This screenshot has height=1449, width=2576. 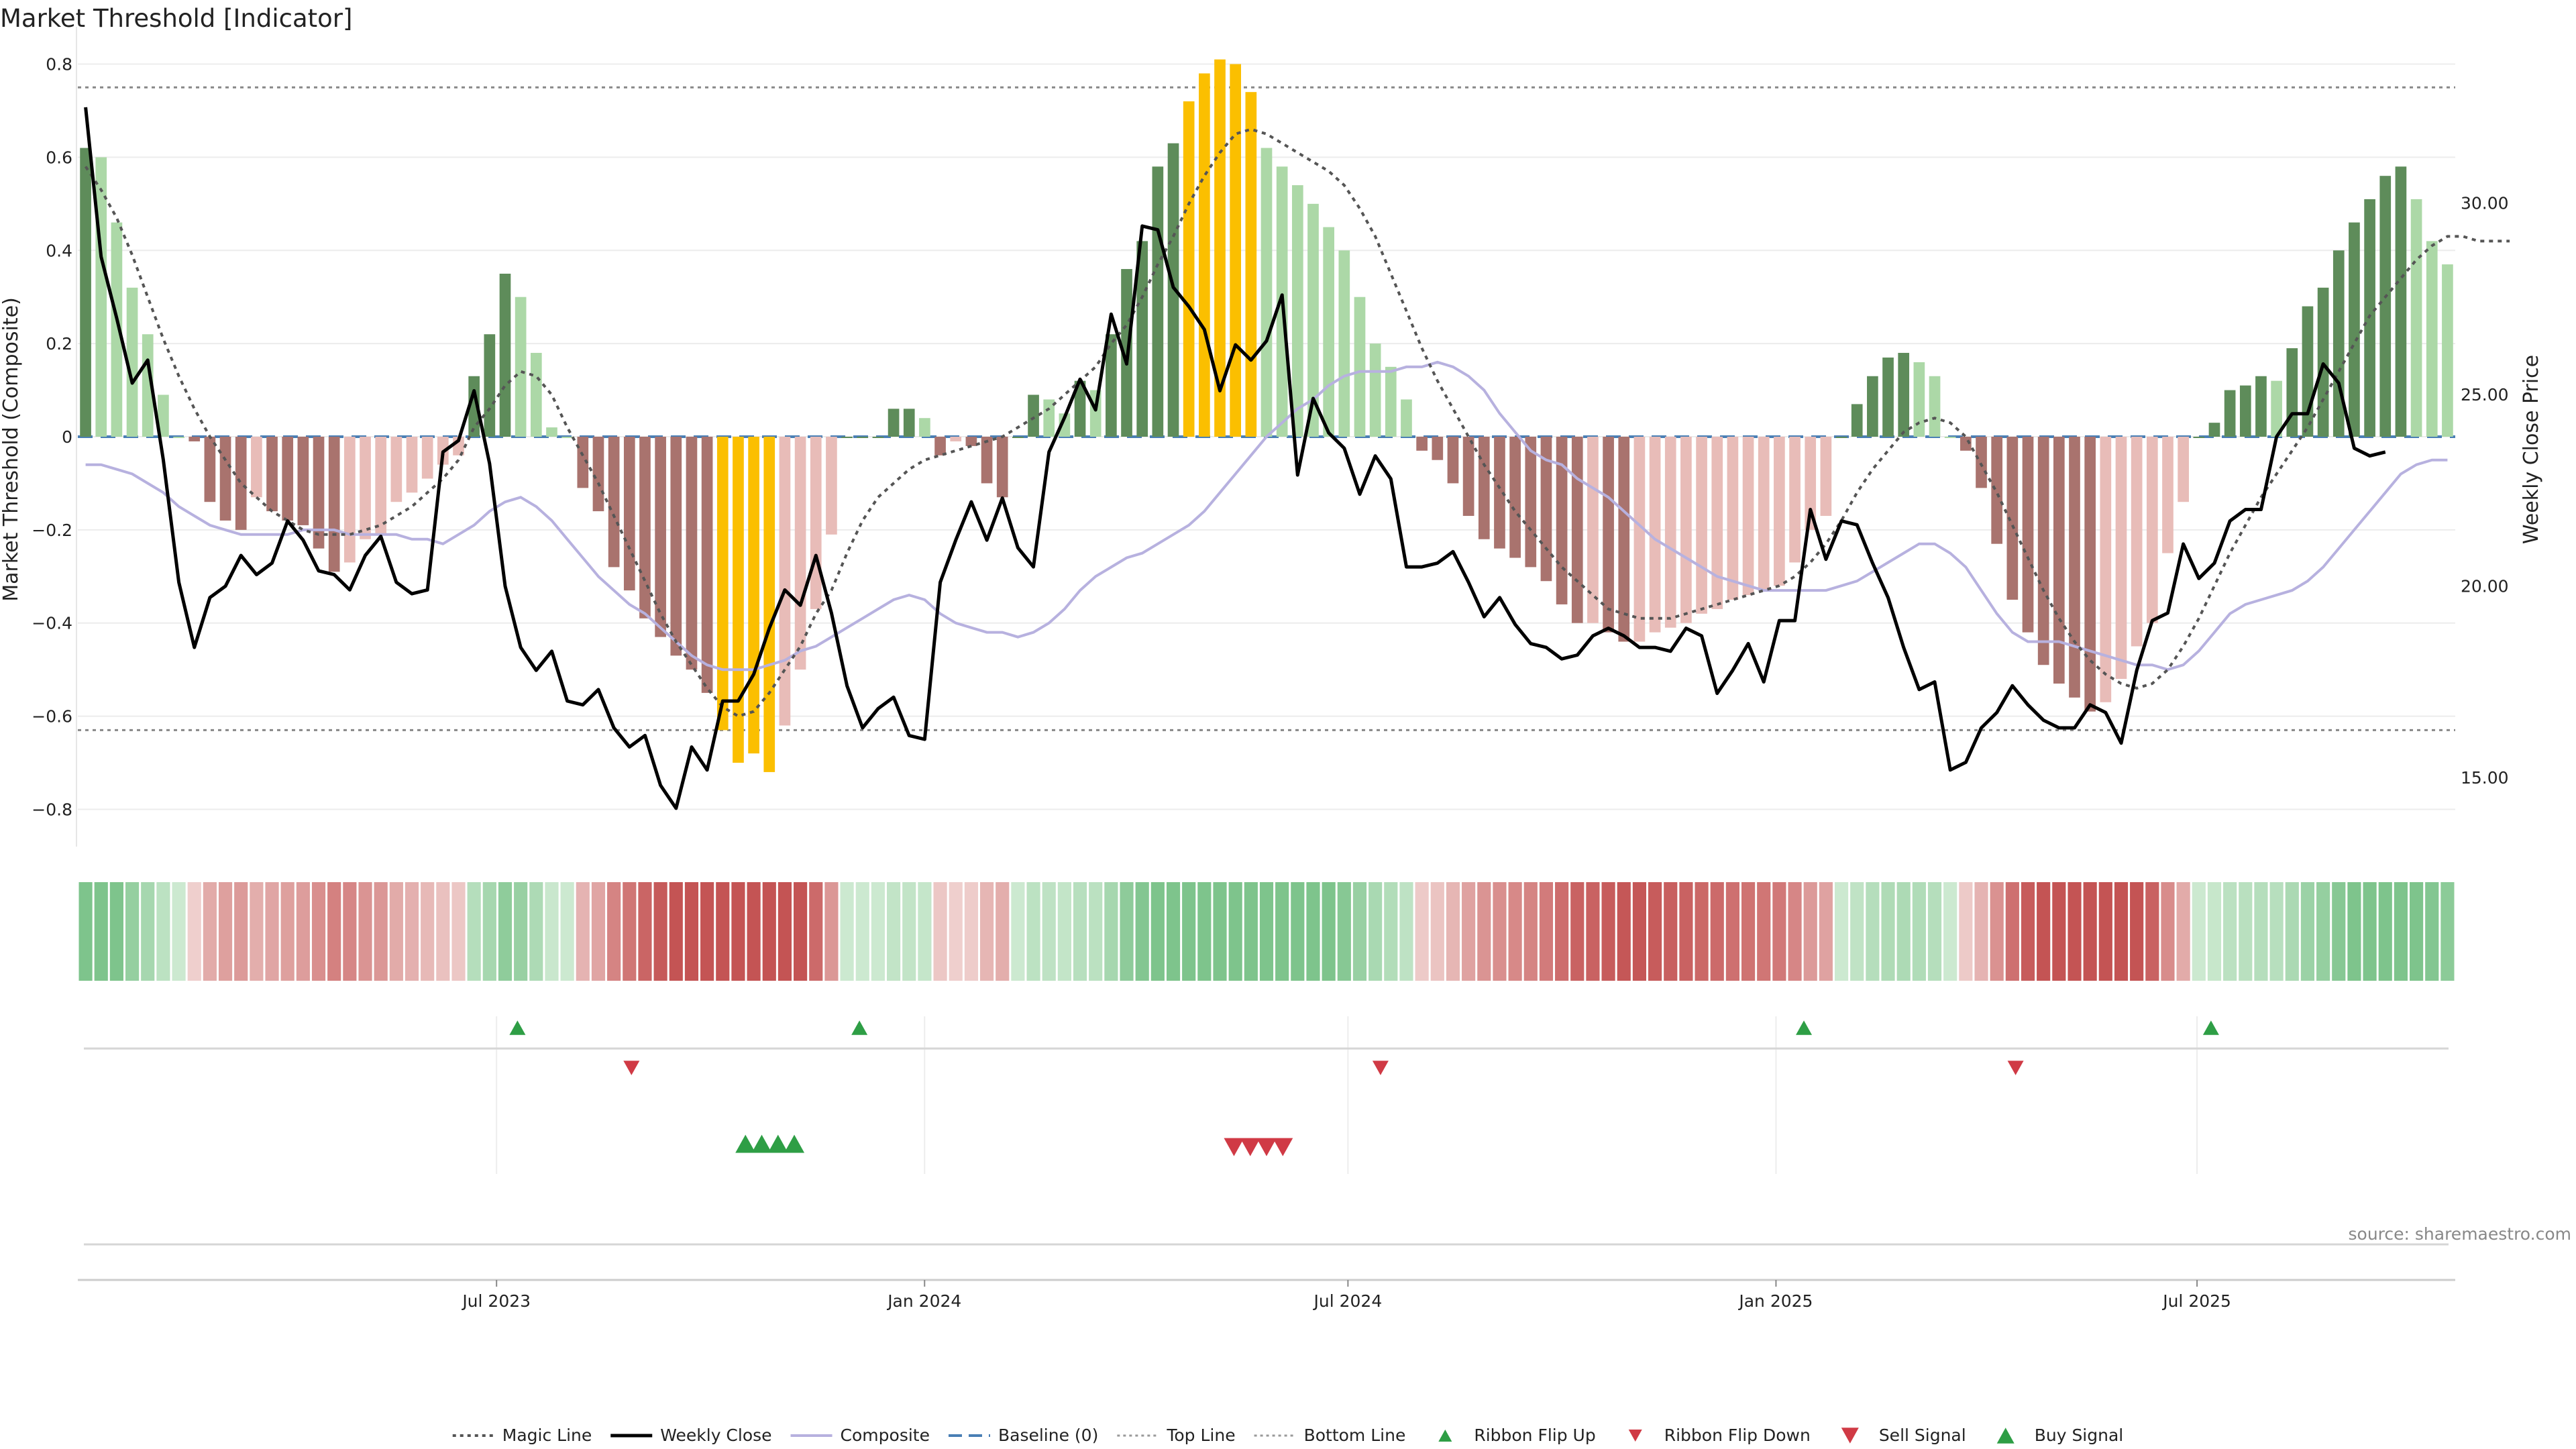 I want to click on x-axis: Jul 2023 Jan 2024 Jul 2024 Jan 2025 Jul 2025, so click(x=1346, y=1295).